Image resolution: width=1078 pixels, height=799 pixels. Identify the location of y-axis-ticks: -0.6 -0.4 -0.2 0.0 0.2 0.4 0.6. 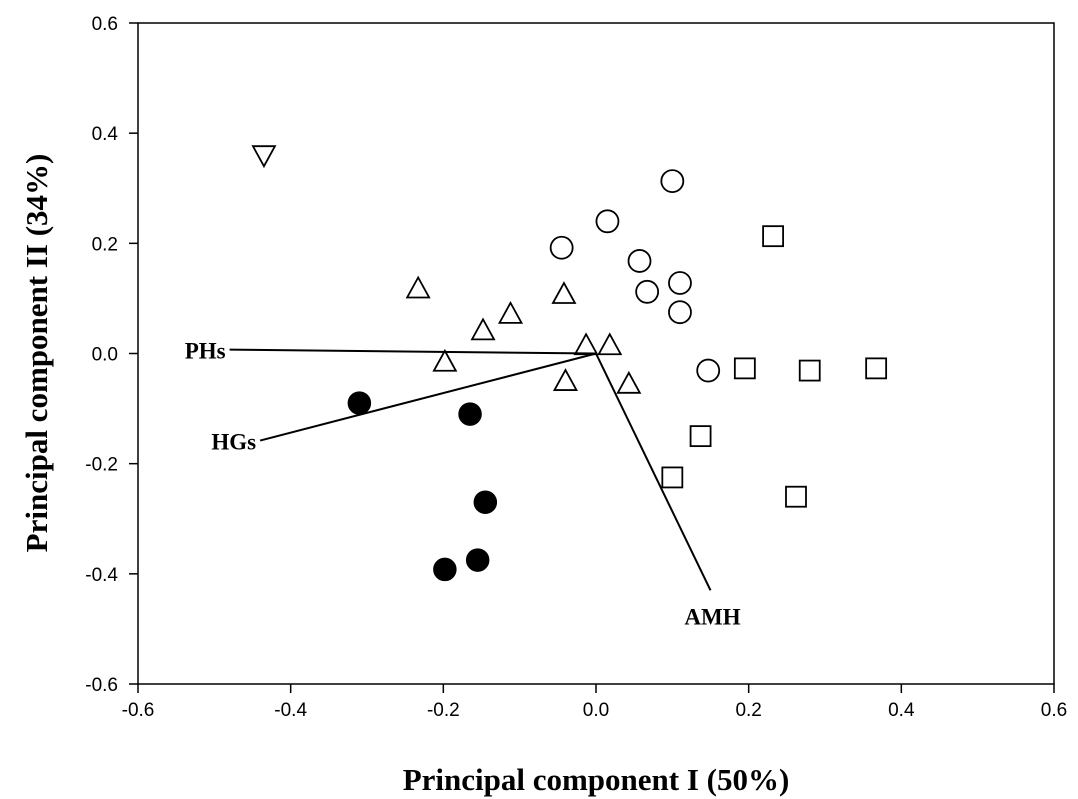
(111, 355).